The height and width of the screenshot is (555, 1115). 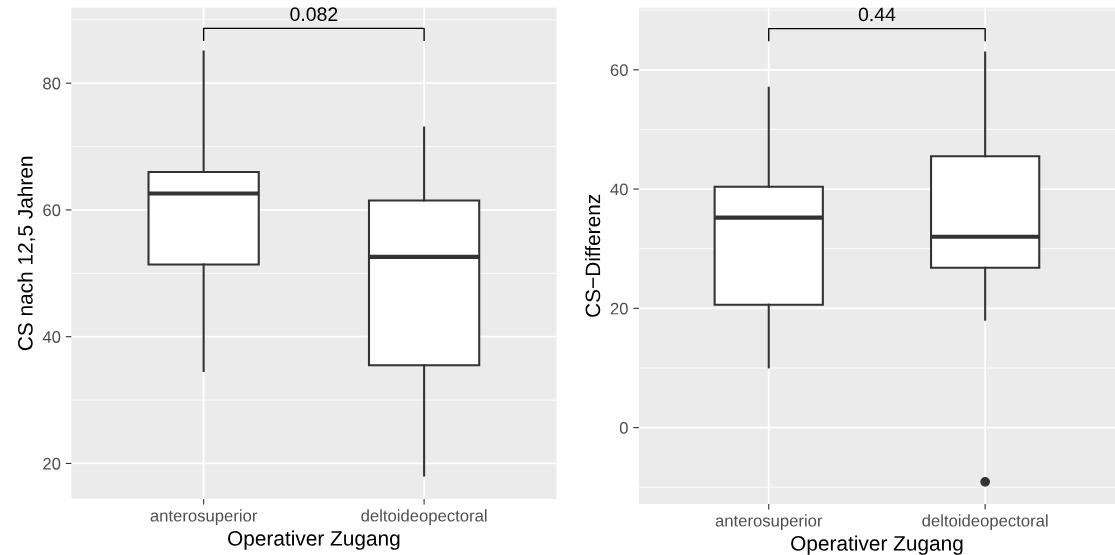 I want to click on y-tick-label: 80, so click(x=52, y=83).